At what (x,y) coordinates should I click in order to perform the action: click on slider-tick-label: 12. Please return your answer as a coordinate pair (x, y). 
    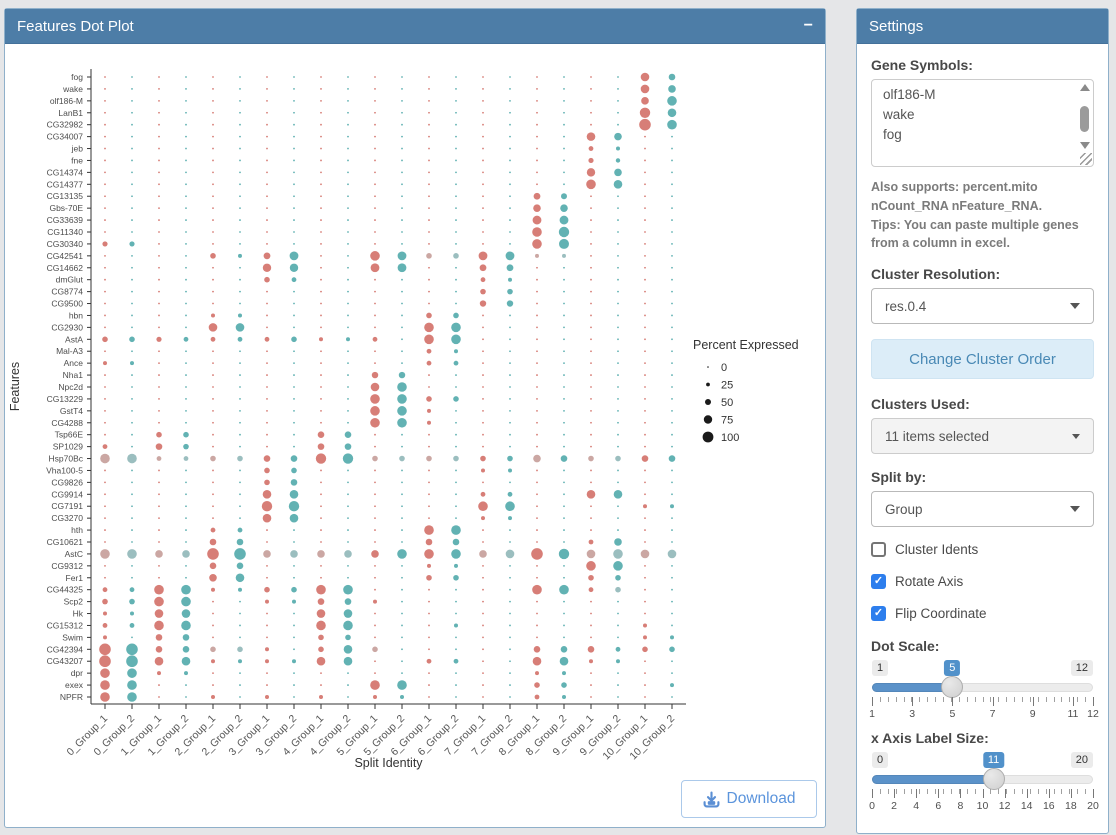
    Looking at the image, I should click on (1093, 714).